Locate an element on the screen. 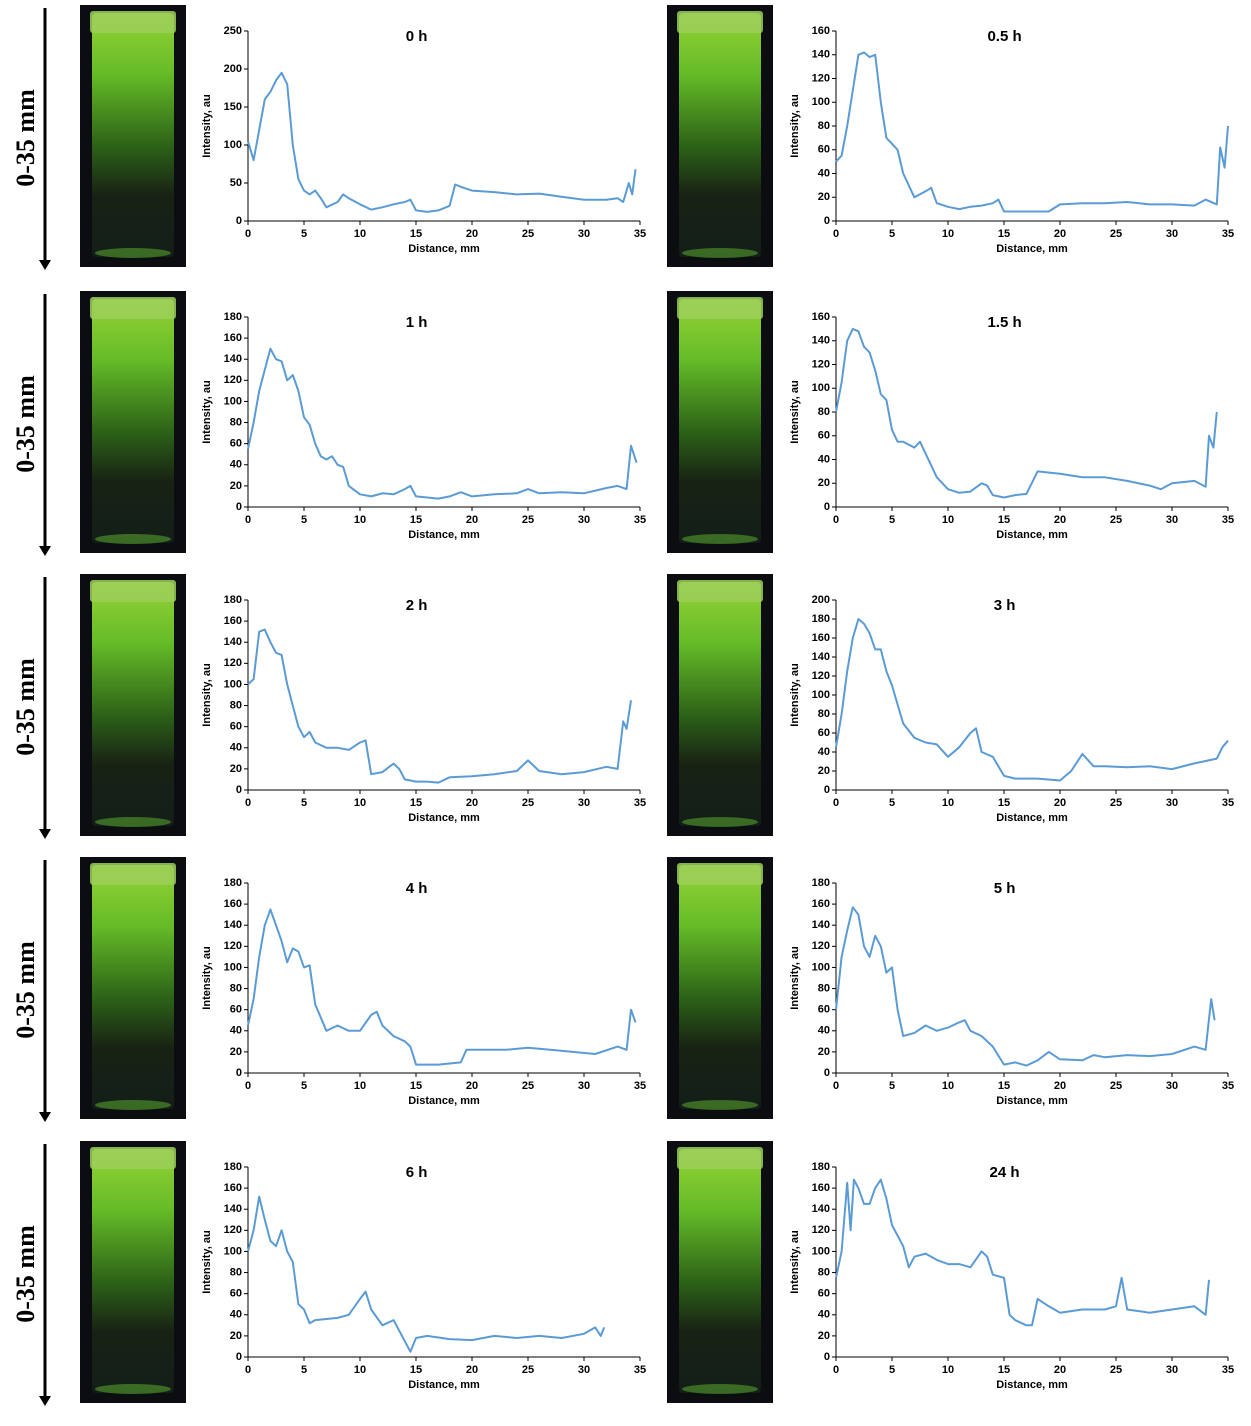 The image size is (1251, 1426). y-tick-label: 140 is located at coordinates (821, 925).